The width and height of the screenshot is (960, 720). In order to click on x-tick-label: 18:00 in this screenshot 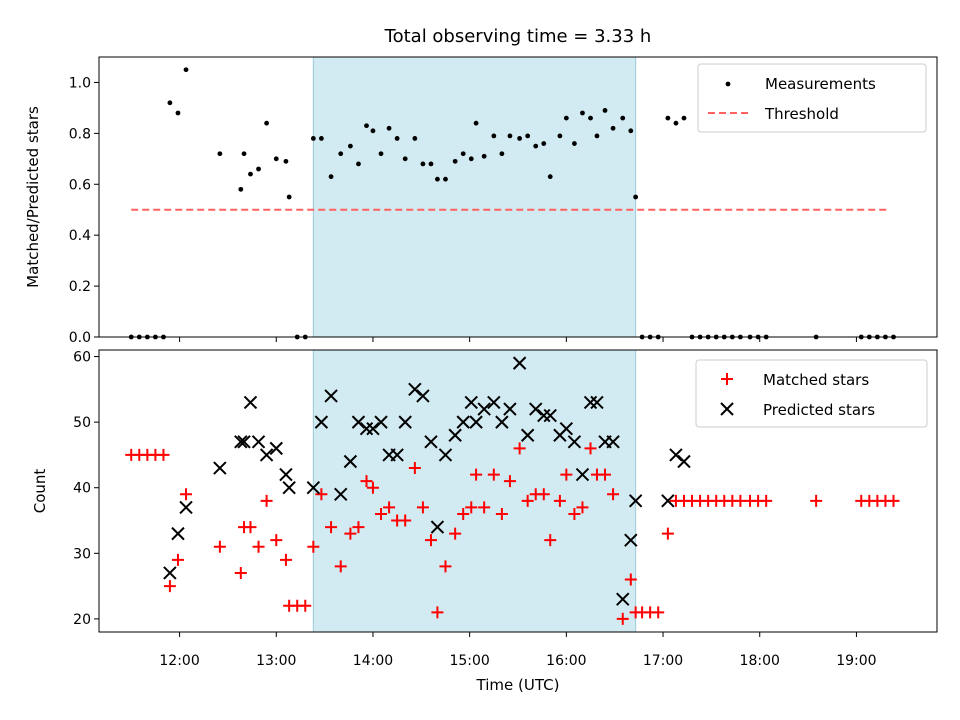, I will do `click(760, 661)`.